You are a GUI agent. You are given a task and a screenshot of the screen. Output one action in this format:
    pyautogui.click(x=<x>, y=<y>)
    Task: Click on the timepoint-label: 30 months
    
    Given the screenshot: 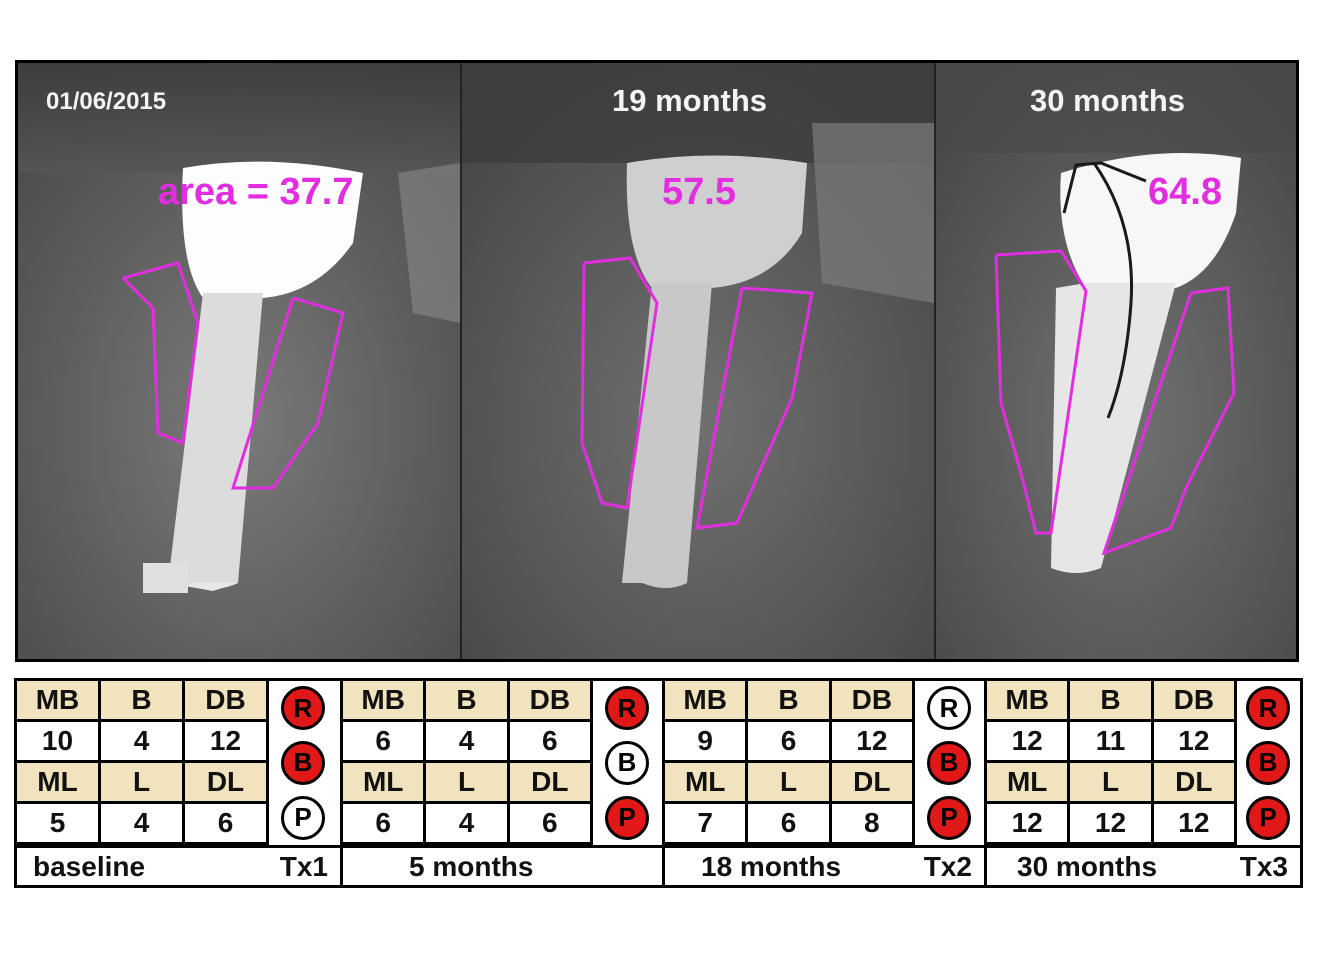 What is the action you would take?
    pyautogui.click(x=1087, y=866)
    